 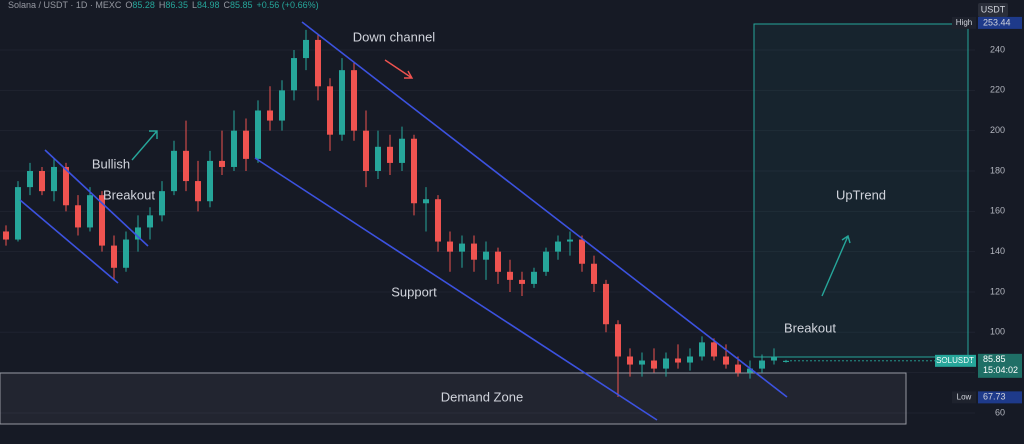 What do you see at coordinates (241, 5) in the screenshot?
I see `header-item: 85.85` at bounding box center [241, 5].